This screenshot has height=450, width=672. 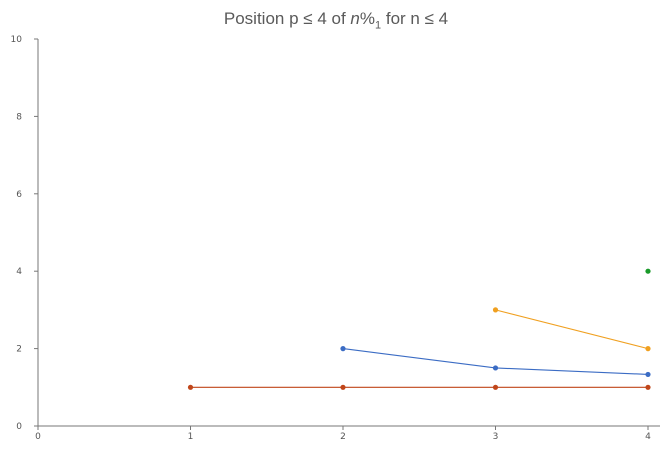 What do you see at coordinates (343, 437) in the screenshot?
I see `x-tick-label: 2` at bounding box center [343, 437].